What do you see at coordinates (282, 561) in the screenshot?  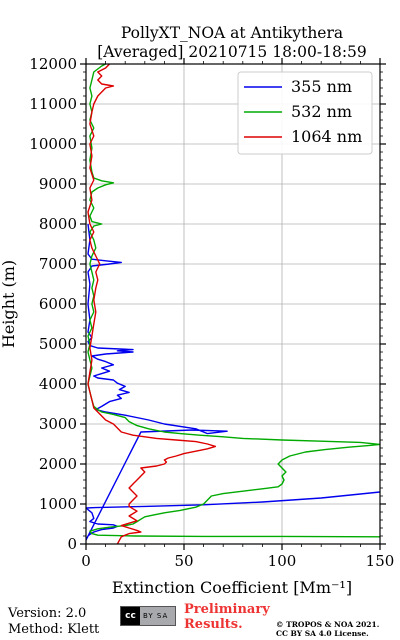 I see `x-tick-label: 100` at bounding box center [282, 561].